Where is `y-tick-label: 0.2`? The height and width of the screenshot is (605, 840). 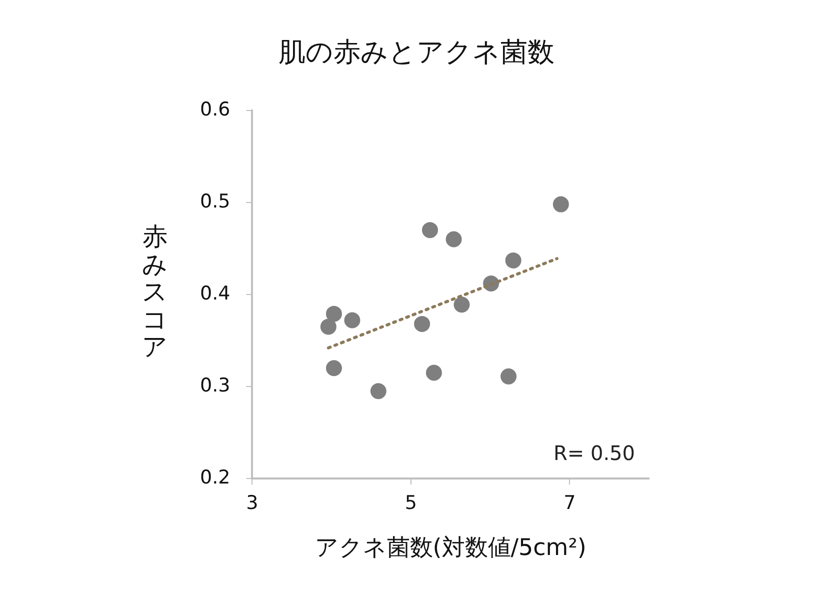 y-tick-label: 0.2 is located at coordinates (215, 477).